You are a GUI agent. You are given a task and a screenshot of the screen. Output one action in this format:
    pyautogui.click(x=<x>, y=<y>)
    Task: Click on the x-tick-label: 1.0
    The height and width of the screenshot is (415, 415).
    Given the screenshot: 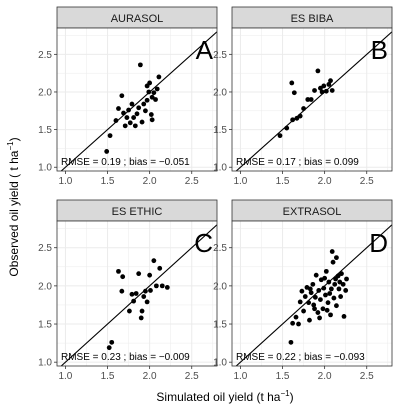 What is the action you would take?
    pyautogui.click(x=65, y=376)
    